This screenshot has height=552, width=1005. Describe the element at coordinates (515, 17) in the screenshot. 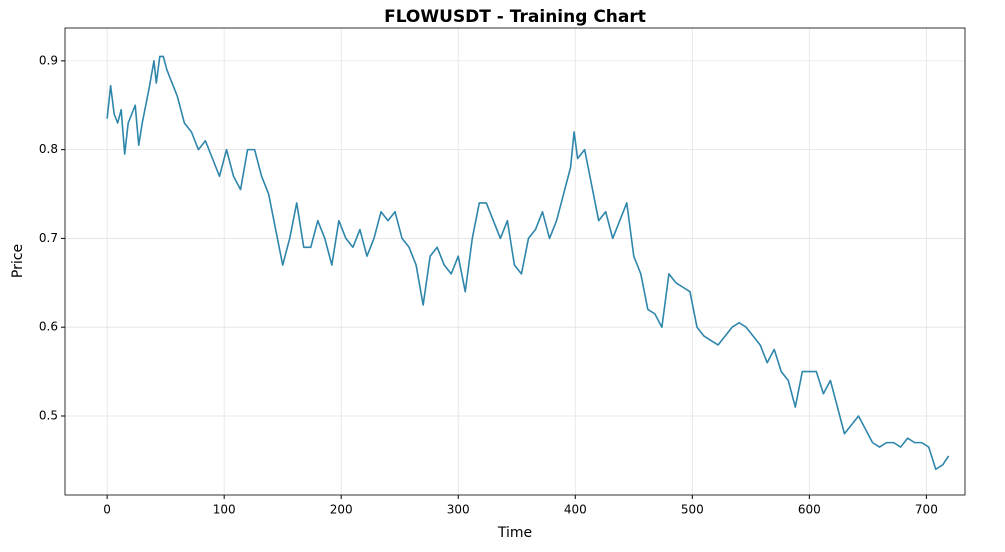

I see `chart-title: FLOWUSDT - Training Chart` at that location.